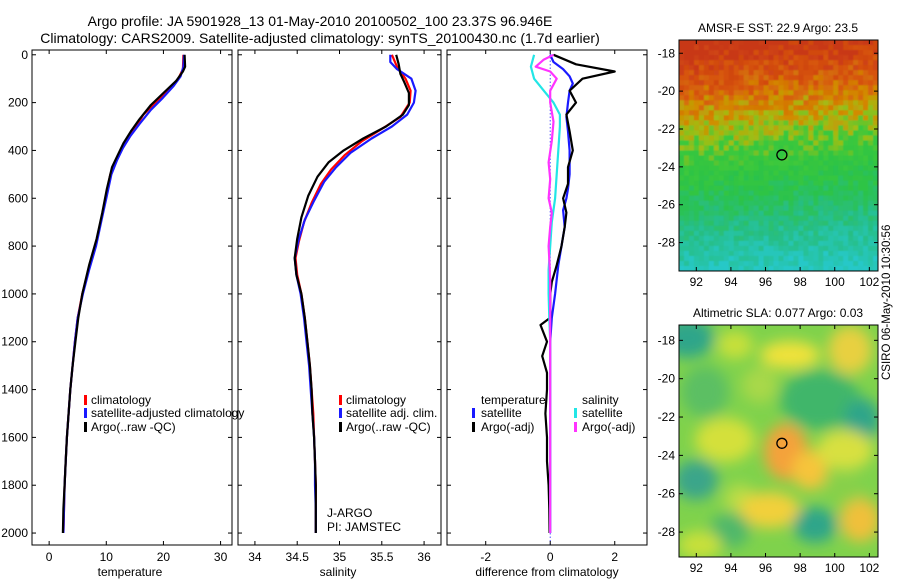 This screenshot has height=580, width=900. What do you see at coordinates (14, 533) in the screenshot?
I see `y-tick-label: 2000` at bounding box center [14, 533].